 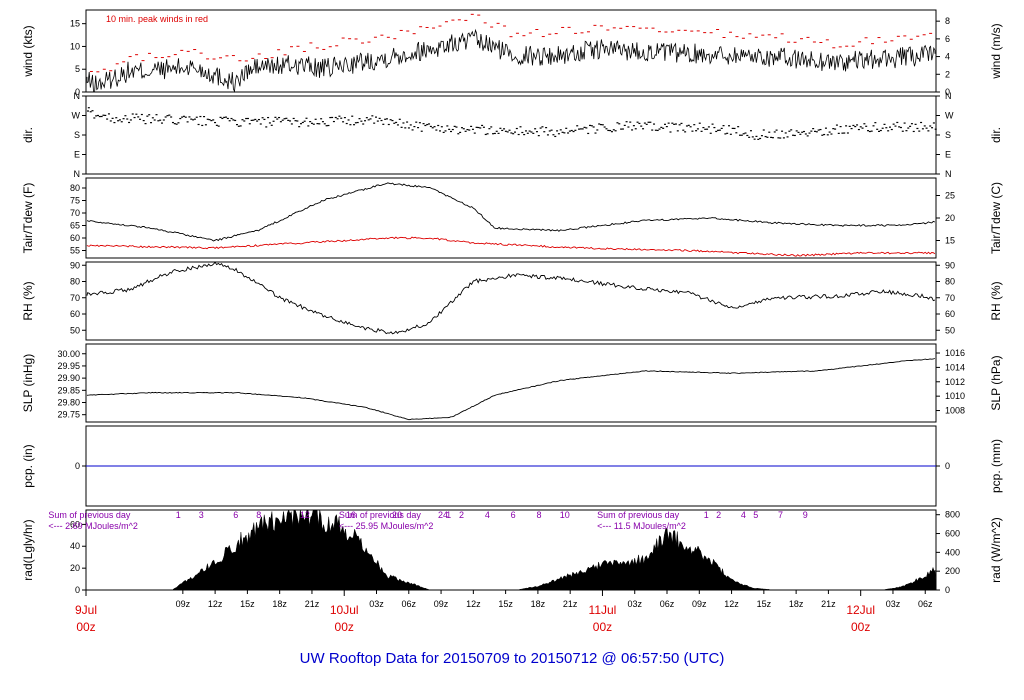 I want to click on right-tick-label-rad: 400, so click(x=952, y=552).